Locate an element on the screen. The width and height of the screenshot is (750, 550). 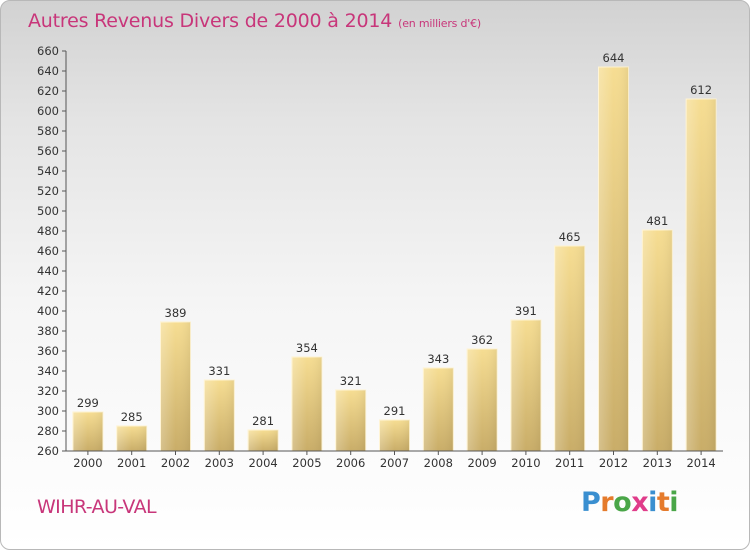
y-tick-label: 340 is located at coordinates (48, 371).